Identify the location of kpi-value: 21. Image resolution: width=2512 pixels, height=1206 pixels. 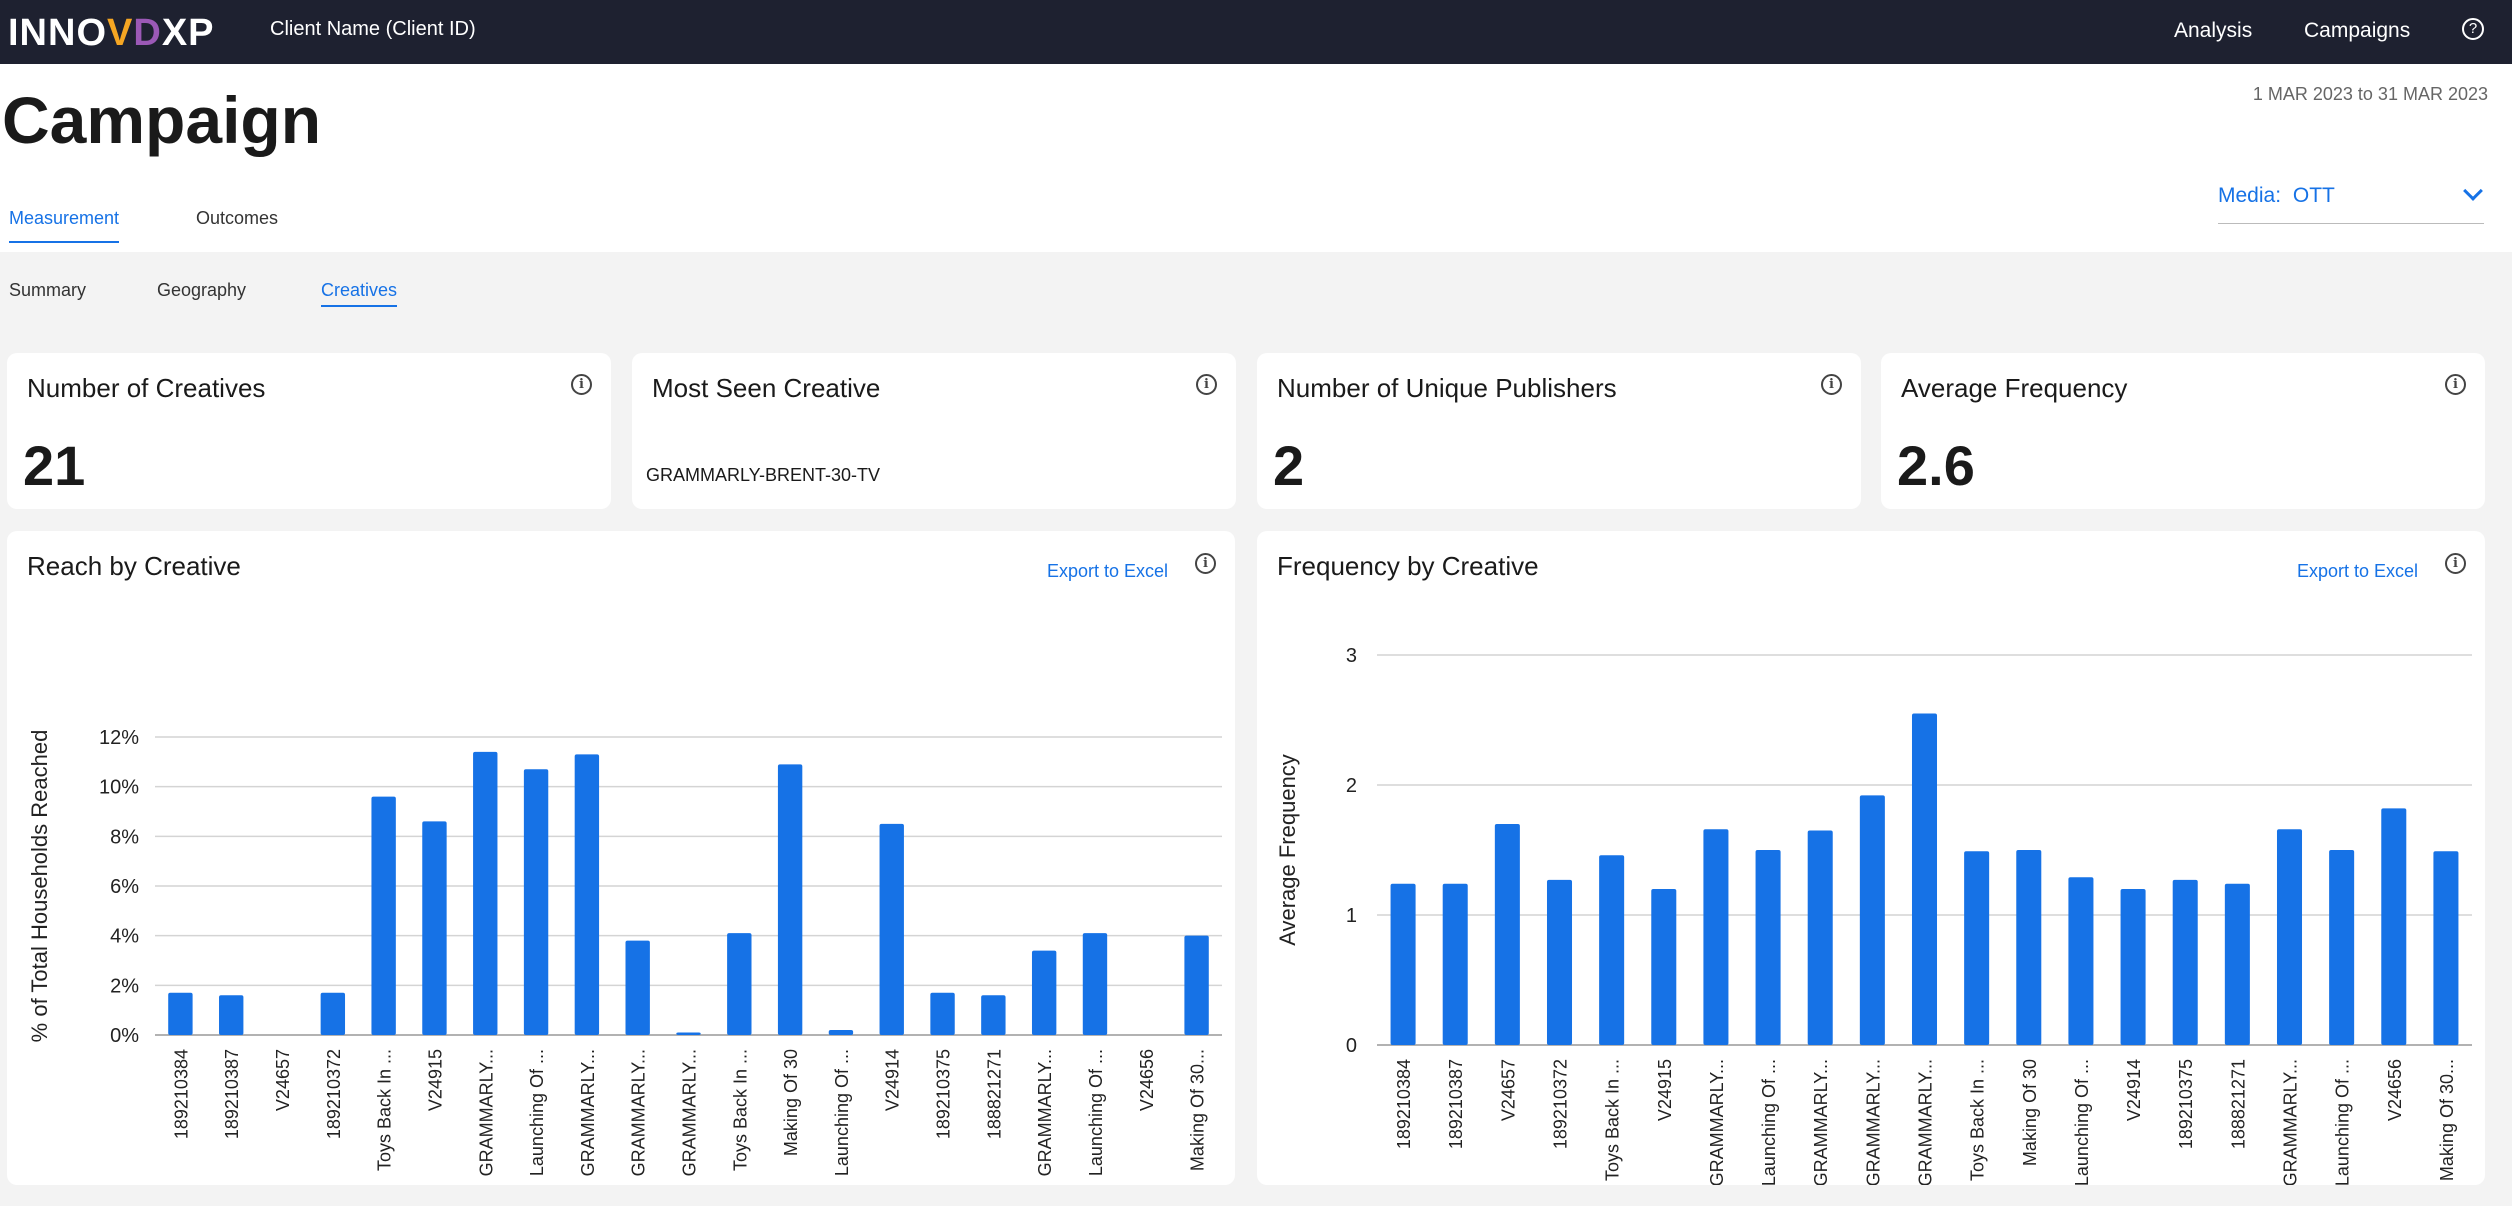
(54, 465).